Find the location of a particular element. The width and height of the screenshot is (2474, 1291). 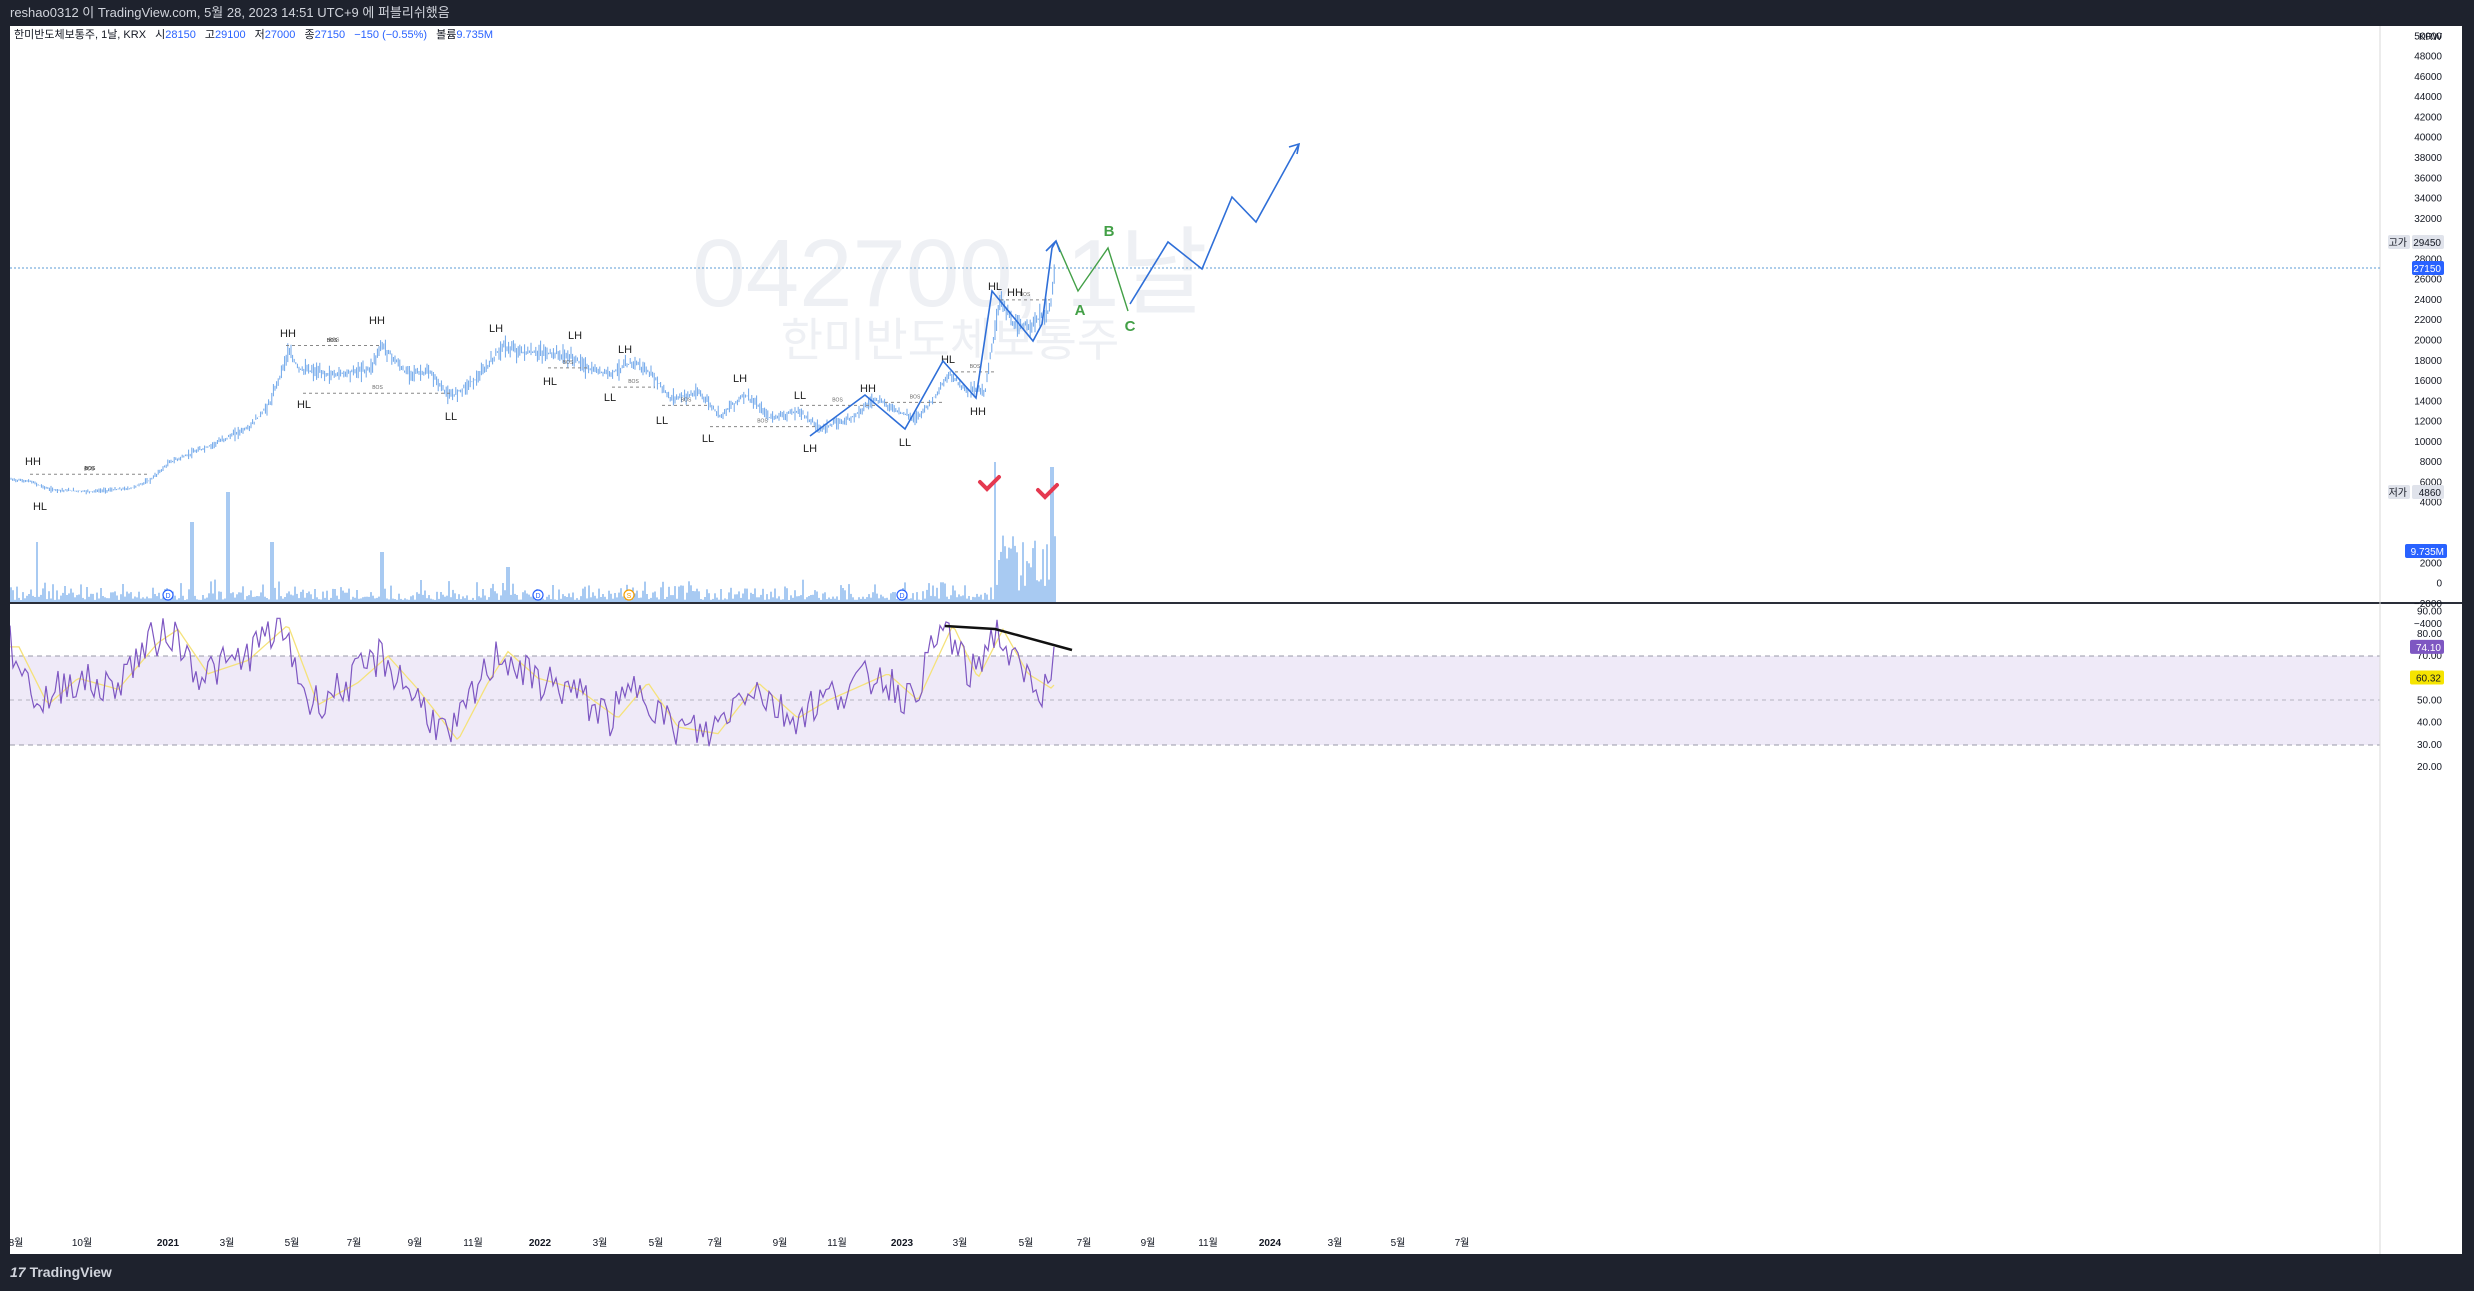

price-tick: 4000 is located at coordinates (2431, 503).